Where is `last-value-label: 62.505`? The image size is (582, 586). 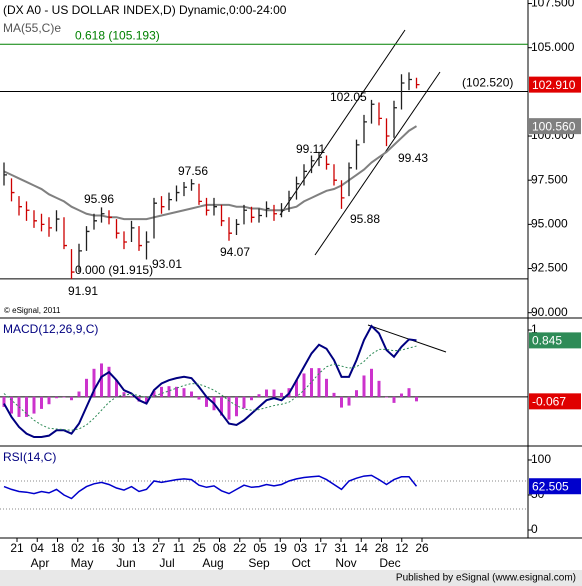 last-value-label: 62.505 is located at coordinates (550, 486).